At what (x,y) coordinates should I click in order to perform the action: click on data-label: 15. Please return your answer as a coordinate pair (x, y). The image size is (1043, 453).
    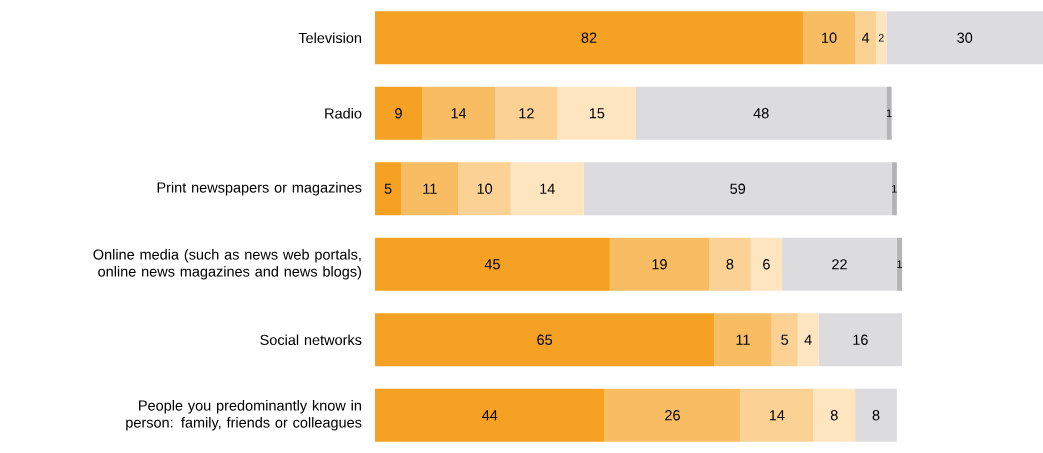
    Looking at the image, I should click on (597, 113).